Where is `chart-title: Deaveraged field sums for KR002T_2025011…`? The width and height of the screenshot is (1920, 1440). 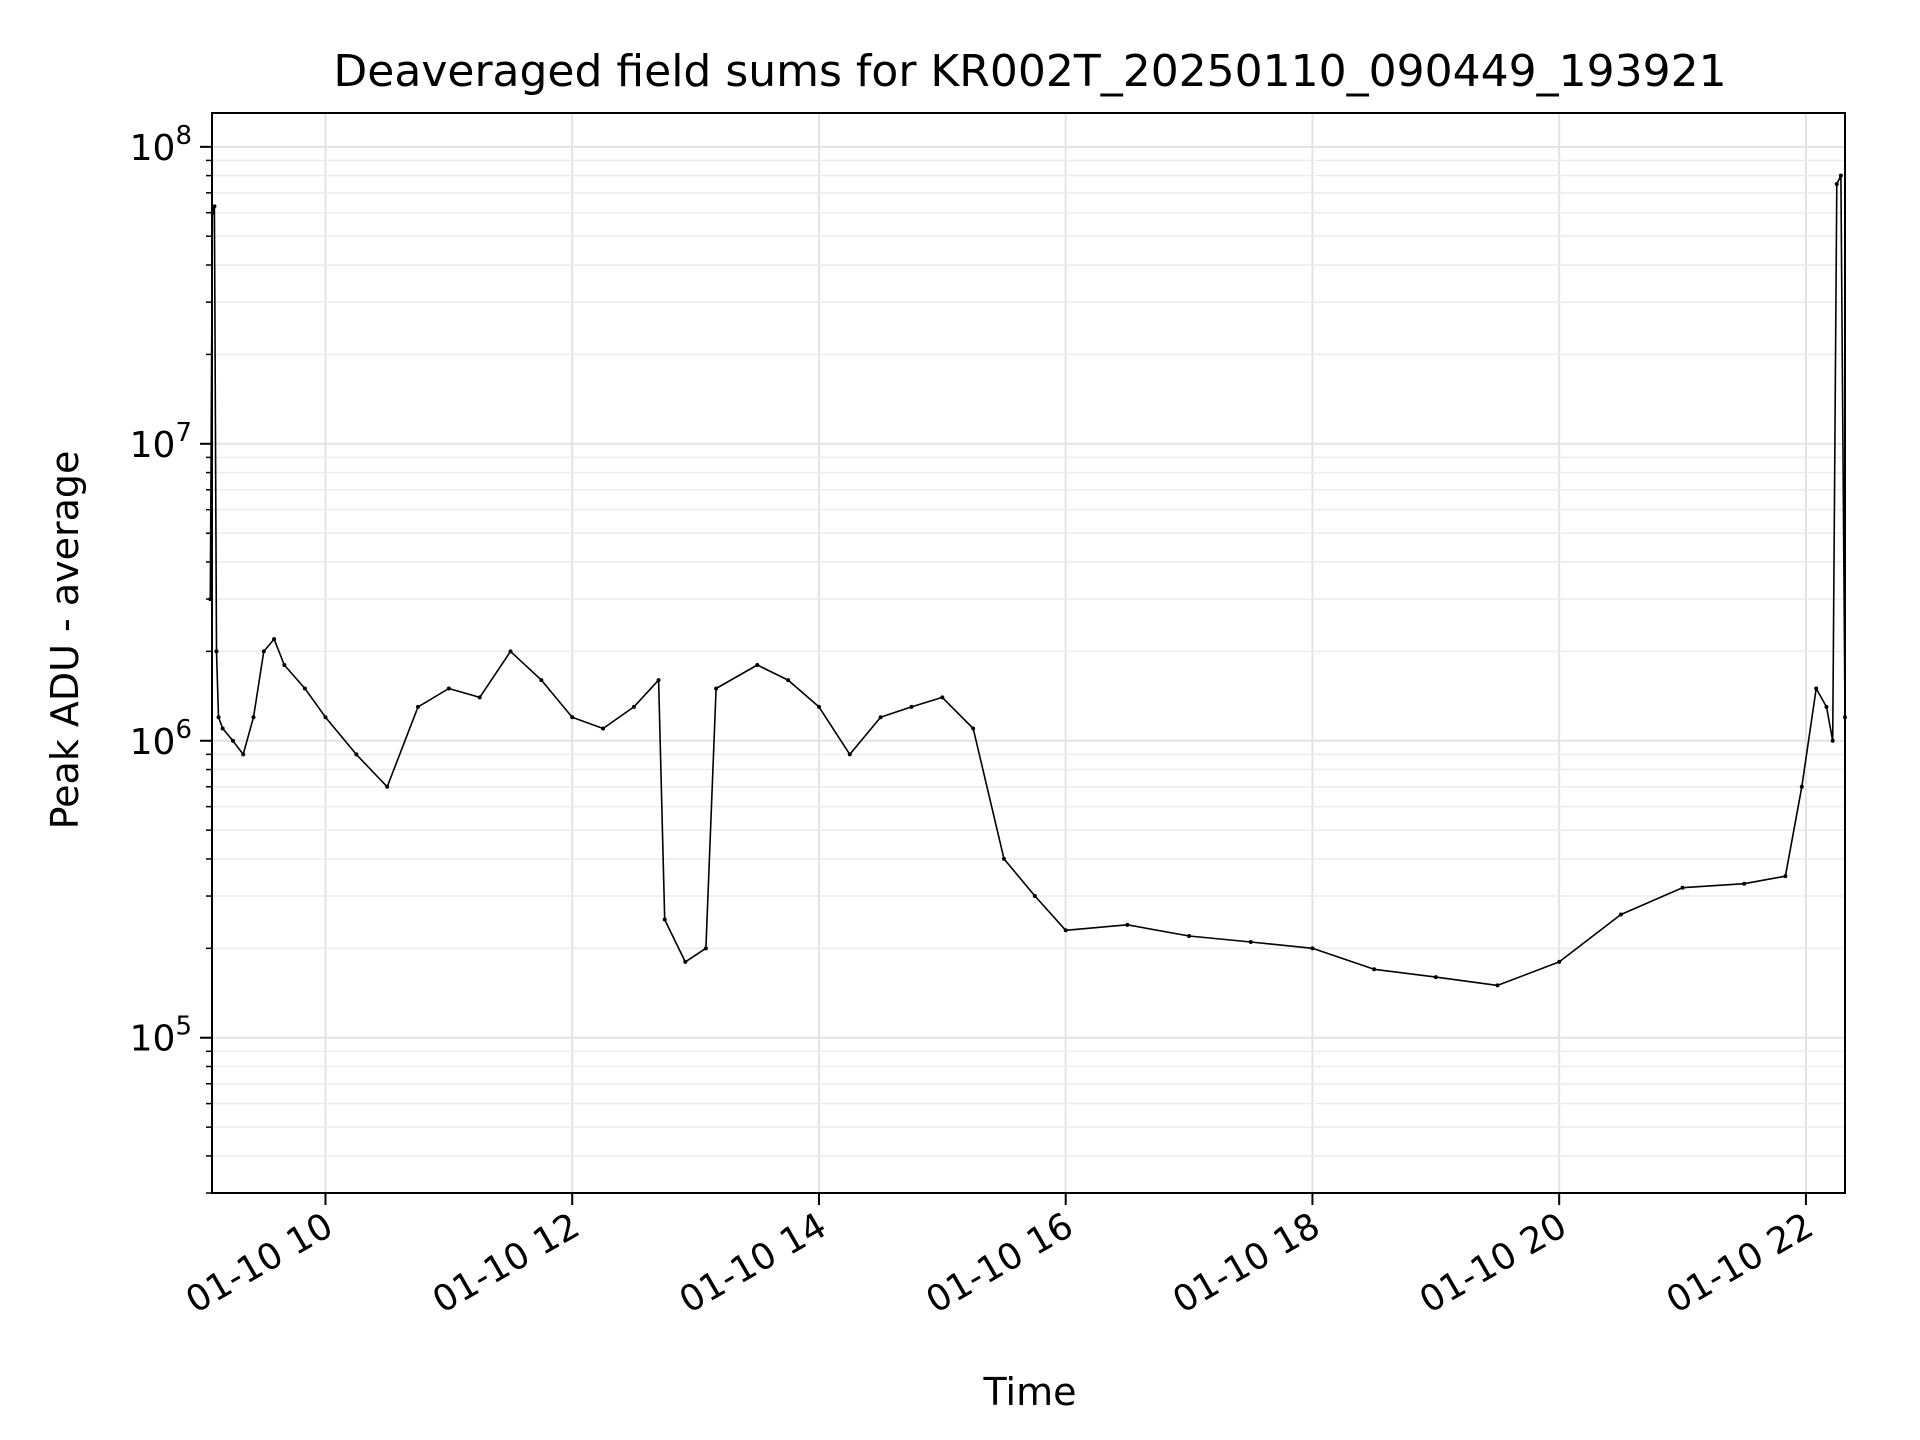 chart-title: Deaveraged field sums for KR002T_2025011… is located at coordinates (1029, 71).